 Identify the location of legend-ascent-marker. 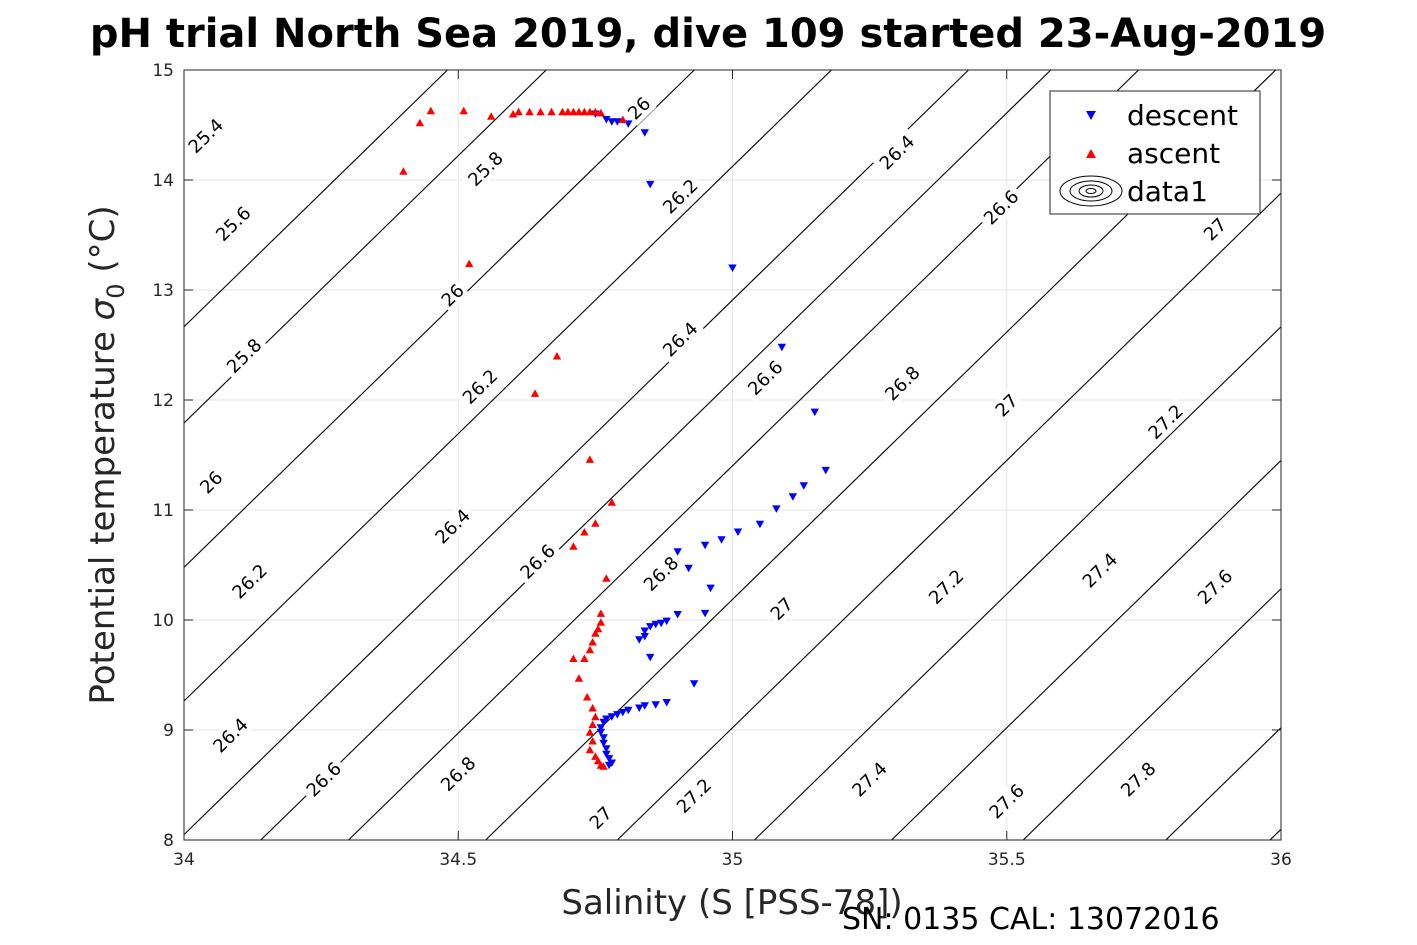
(1091, 153).